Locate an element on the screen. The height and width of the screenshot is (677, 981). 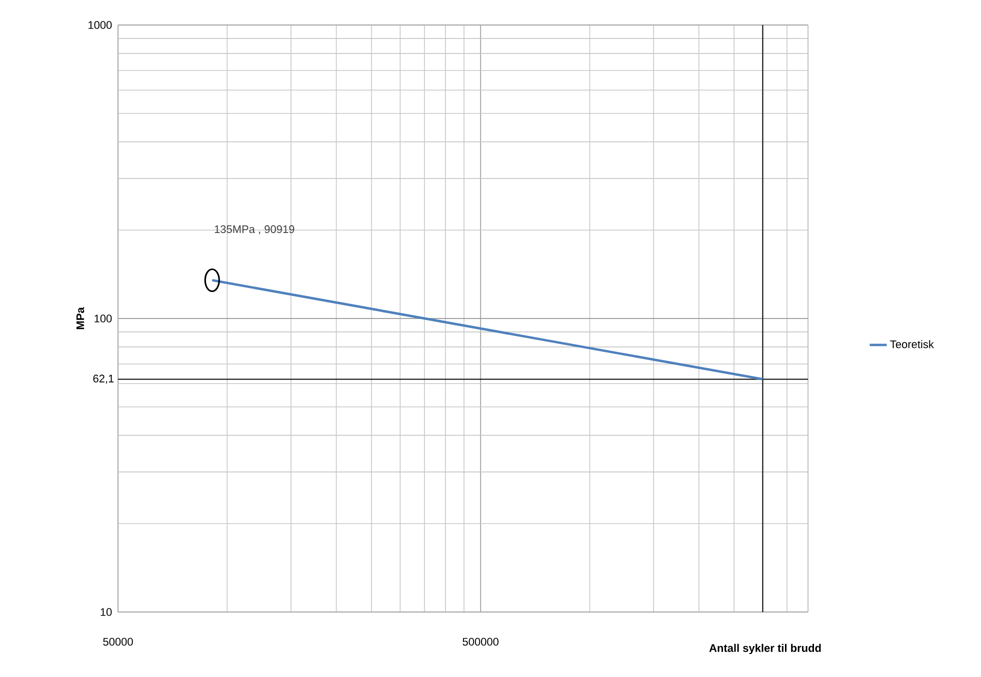
x-axis-title: Antall sykler til brudd is located at coordinates (765, 649).